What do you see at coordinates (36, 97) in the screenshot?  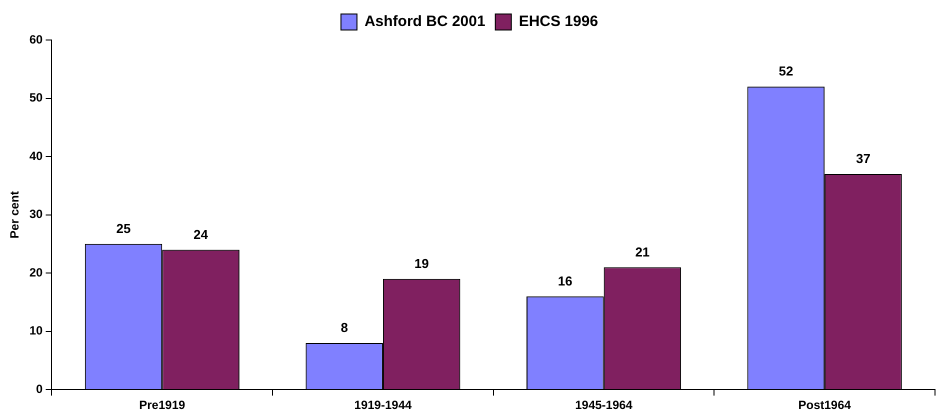 I see `y-tick-label: 50` at bounding box center [36, 97].